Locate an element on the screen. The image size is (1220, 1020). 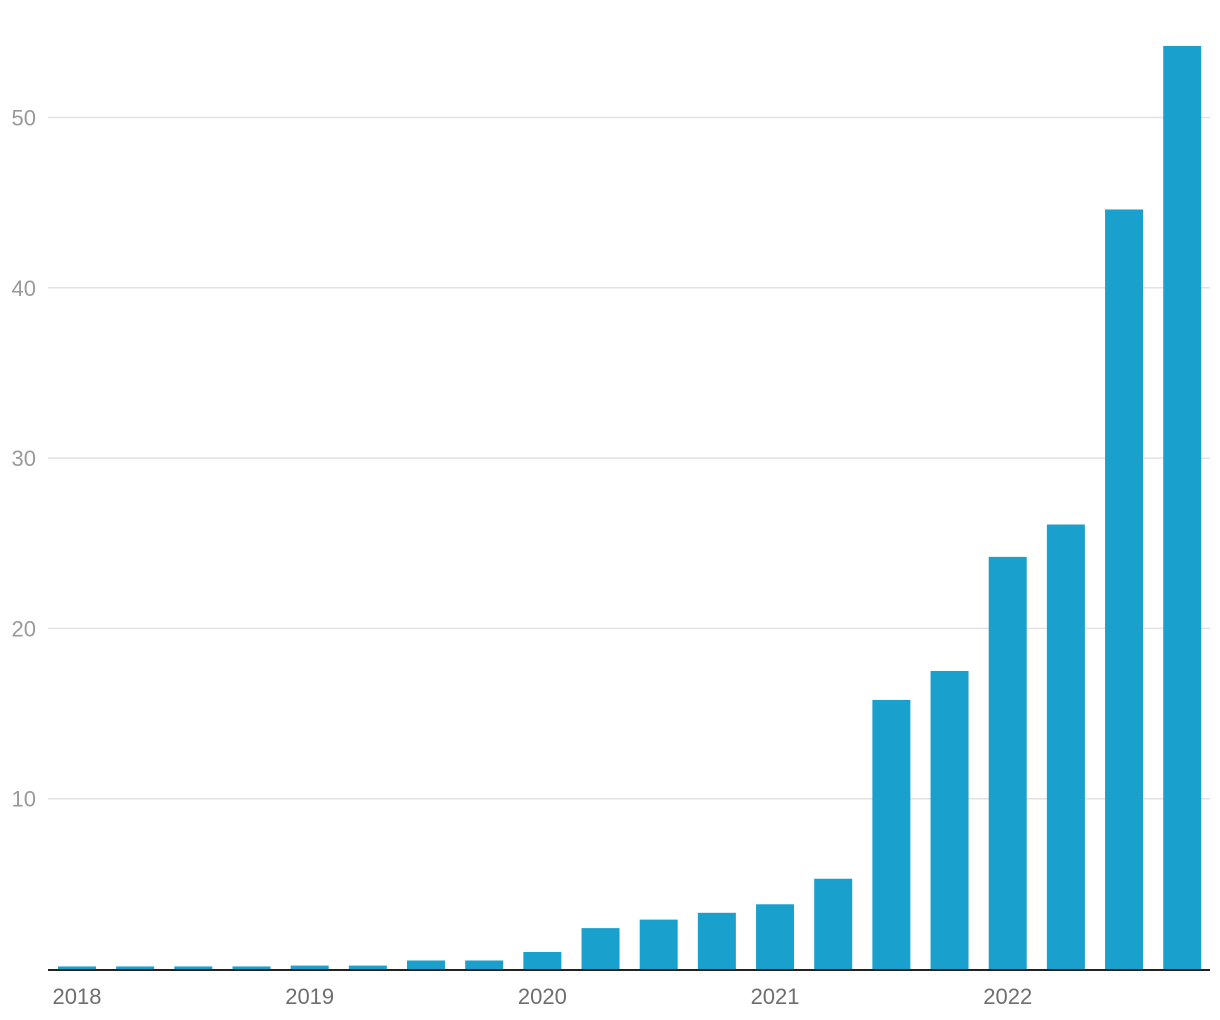
x-tick-label: 2020 is located at coordinates (542, 996).